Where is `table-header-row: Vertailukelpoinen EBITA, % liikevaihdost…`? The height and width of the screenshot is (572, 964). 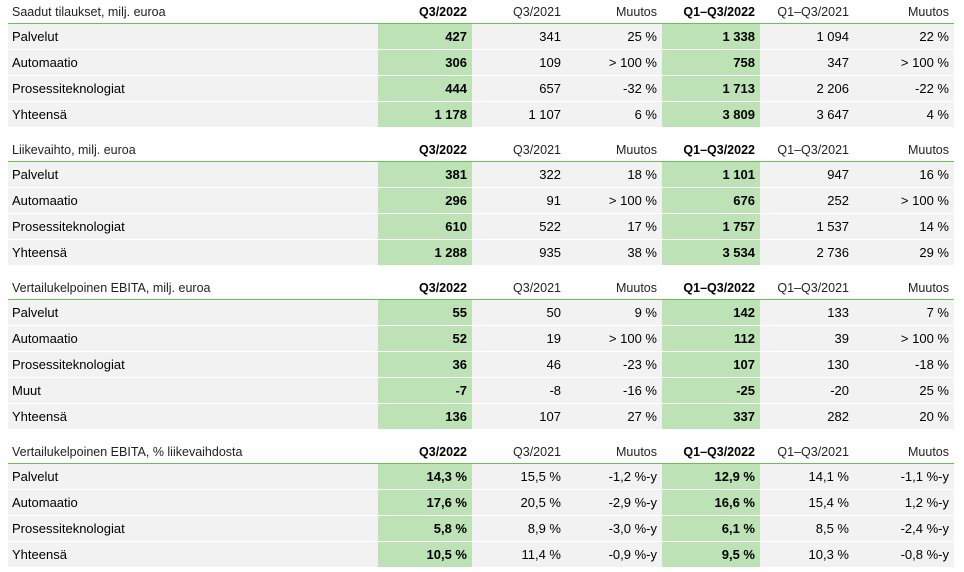 table-header-row: Vertailukelpoinen EBITA, % liikevaihdost… is located at coordinates (481, 452).